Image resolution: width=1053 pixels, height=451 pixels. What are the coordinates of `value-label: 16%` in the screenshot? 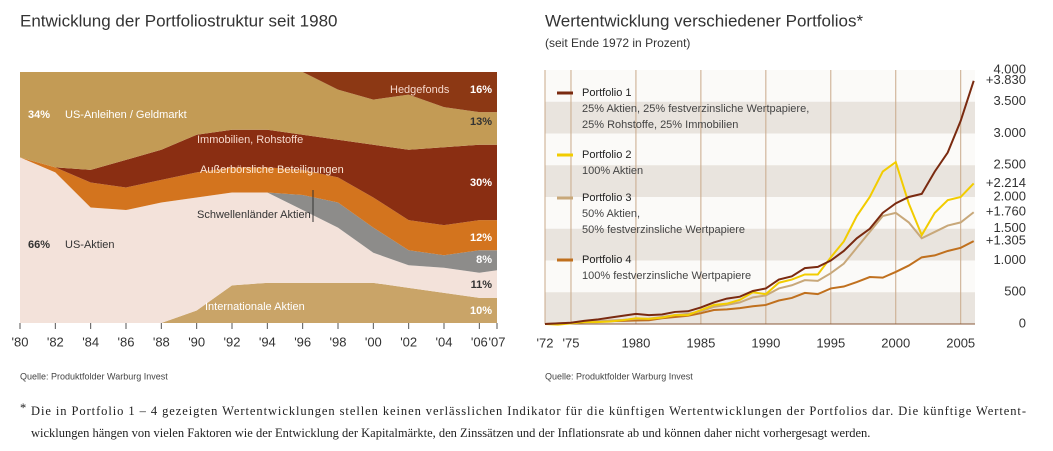 It's located at (481, 90).